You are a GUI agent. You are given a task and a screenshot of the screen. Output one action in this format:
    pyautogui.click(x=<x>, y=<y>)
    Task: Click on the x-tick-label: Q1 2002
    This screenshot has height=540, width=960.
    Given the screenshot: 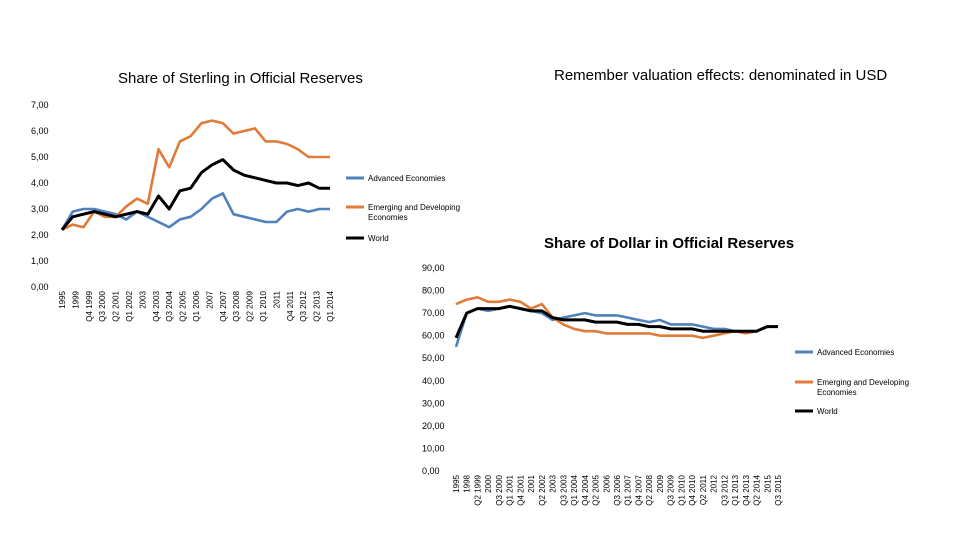 What is the action you would take?
    pyautogui.click(x=129, y=305)
    